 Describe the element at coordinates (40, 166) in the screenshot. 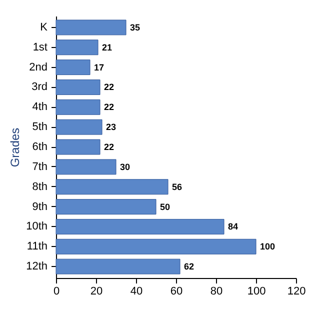

I see `y-tick-label: 7th` at that location.